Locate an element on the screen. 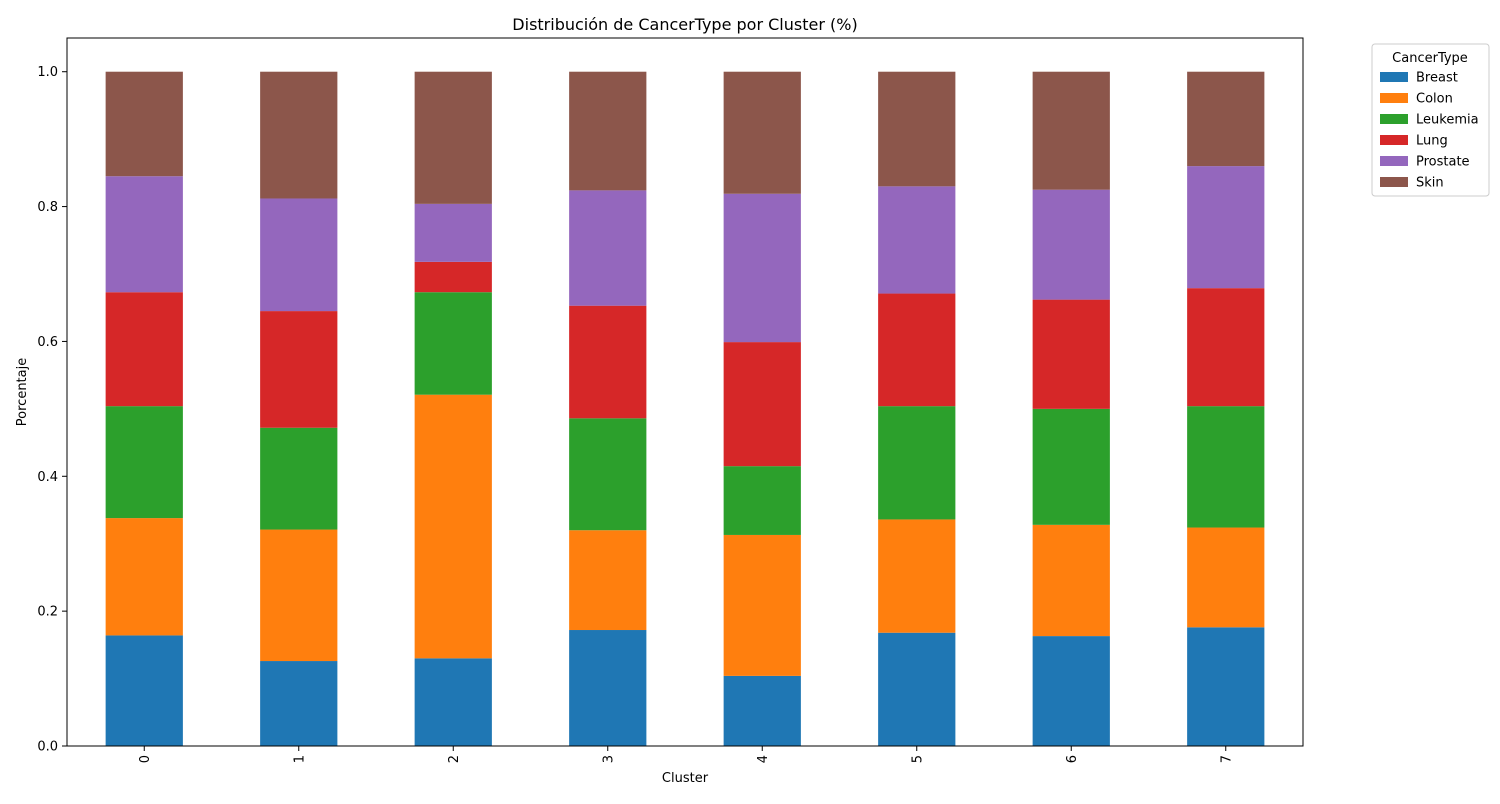 Image resolution: width=1500 pixels, height=804 pixels. y-tick-label: 0.2 is located at coordinates (47, 612).